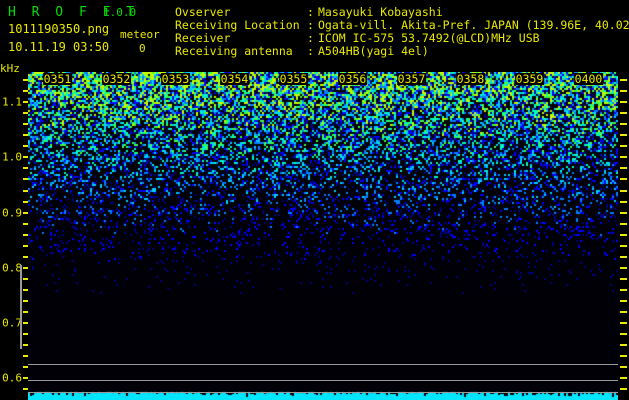  Describe the element at coordinates (12, 268) in the screenshot. I see `y-axis-tick-label: 0.8` at that location.